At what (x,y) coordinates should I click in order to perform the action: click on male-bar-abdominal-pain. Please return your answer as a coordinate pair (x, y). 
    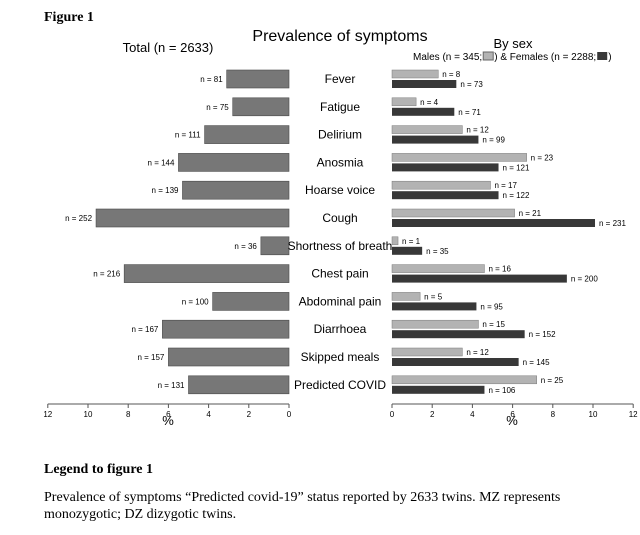
    Looking at the image, I should click on (406, 296).